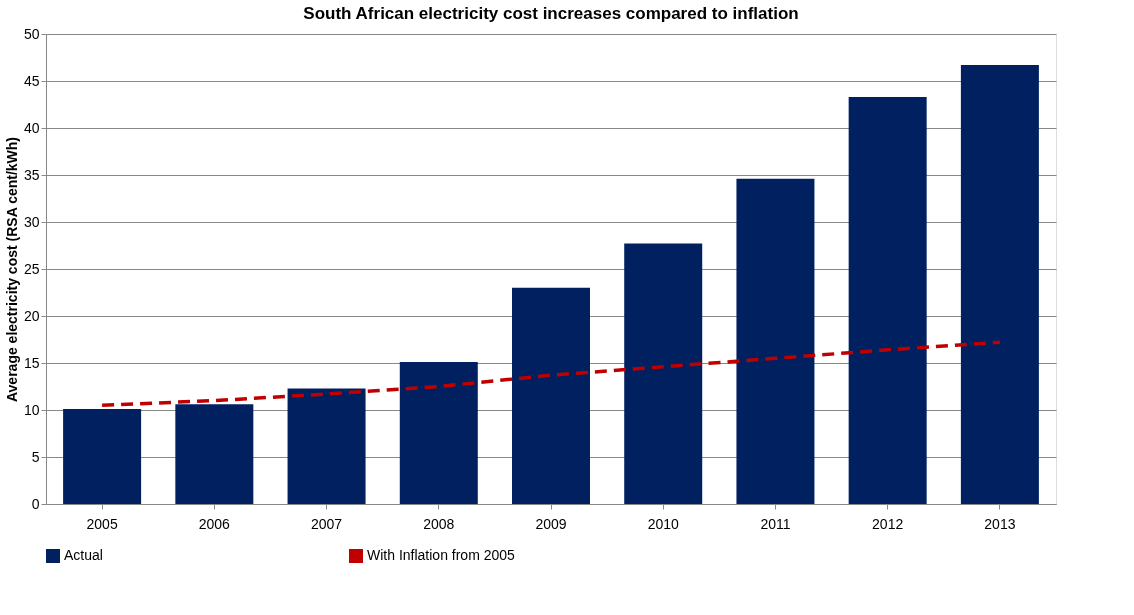 The image size is (1134, 615). What do you see at coordinates (441, 555) in the screenshot?
I see `legend-label: With Inflation from 2005` at bounding box center [441, 555].